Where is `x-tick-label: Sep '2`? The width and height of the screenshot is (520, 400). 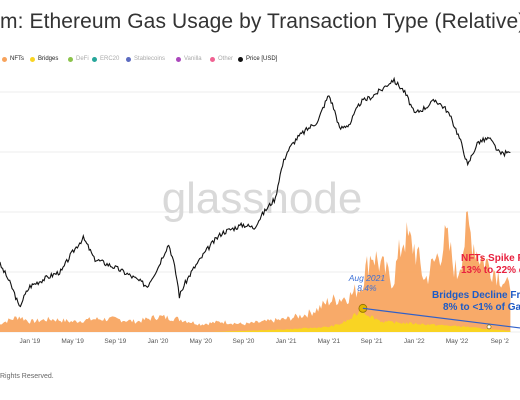 x-tick-label: Sep '2 is located at coordinates (500, 341).